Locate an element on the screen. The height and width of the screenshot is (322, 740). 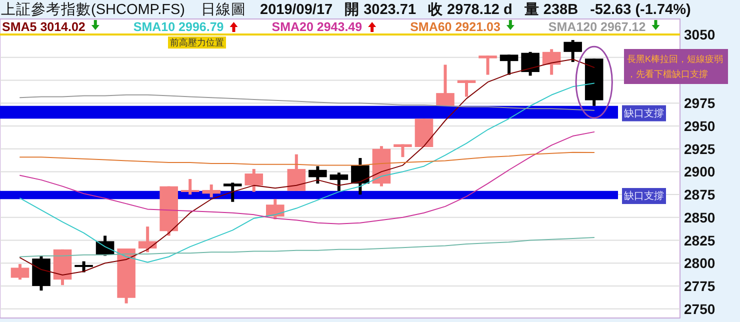
y-tick-label: 3050 is located at coordinates (700, 34).